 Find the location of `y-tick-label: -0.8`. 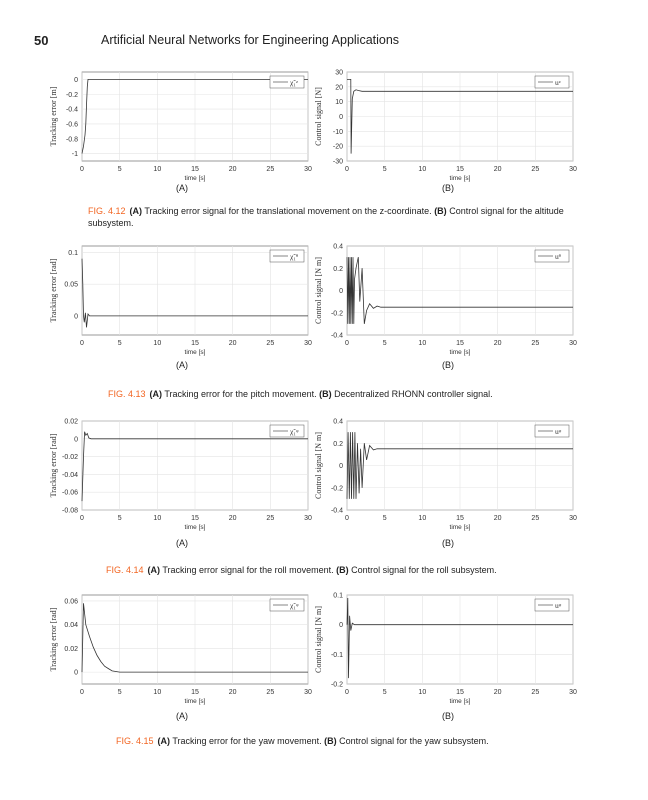

y-tick-label: -0.8 is located at coordinates (72, 139).